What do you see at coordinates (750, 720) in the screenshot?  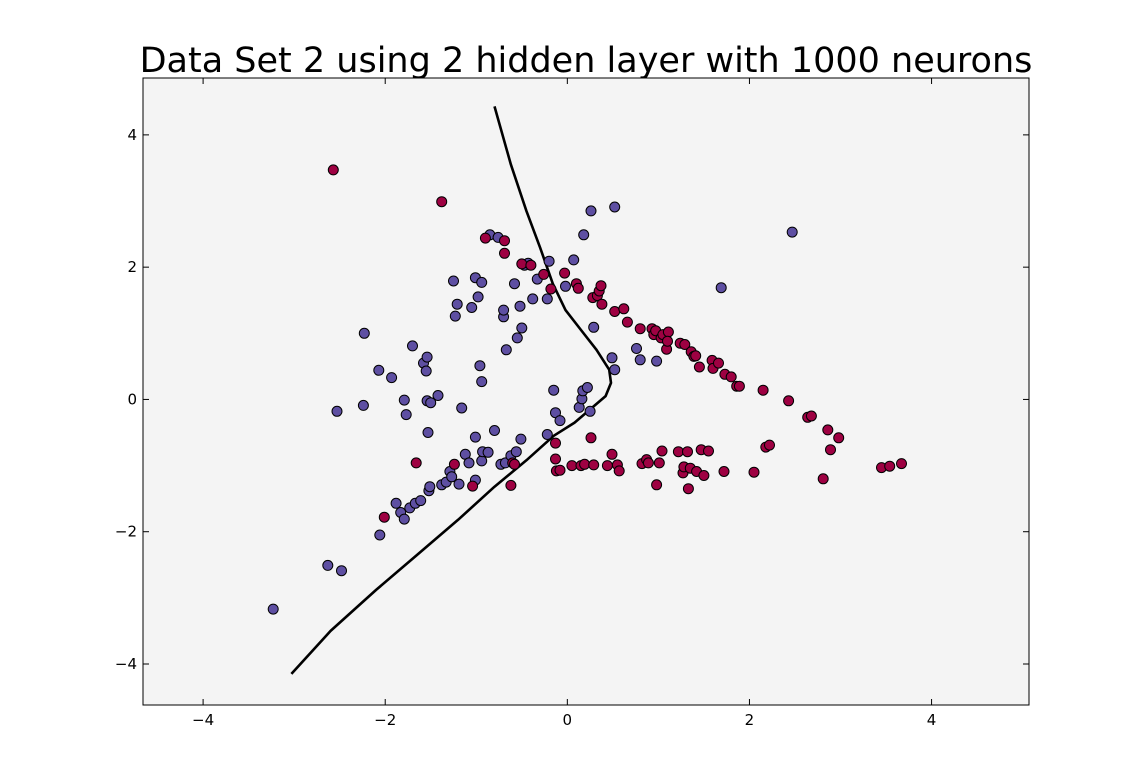 I see `x-tick-label: 2` at bounding box center [750, 720].